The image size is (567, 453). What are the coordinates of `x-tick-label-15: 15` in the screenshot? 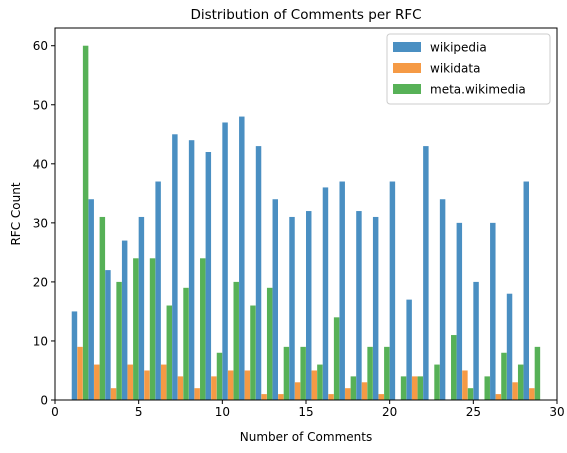 It's located at (305, 412).